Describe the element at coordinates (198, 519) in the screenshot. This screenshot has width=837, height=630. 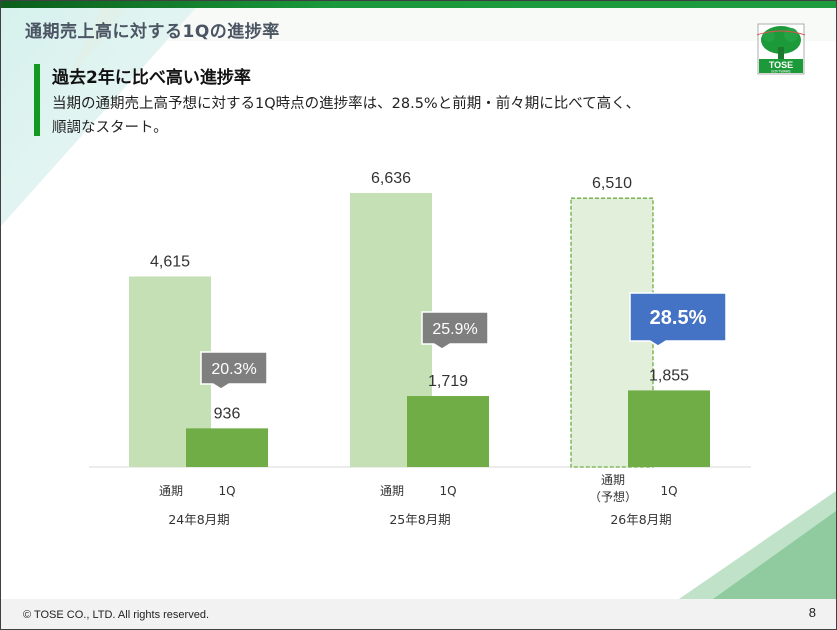
I see `period-label: 24年8月期` at that location.